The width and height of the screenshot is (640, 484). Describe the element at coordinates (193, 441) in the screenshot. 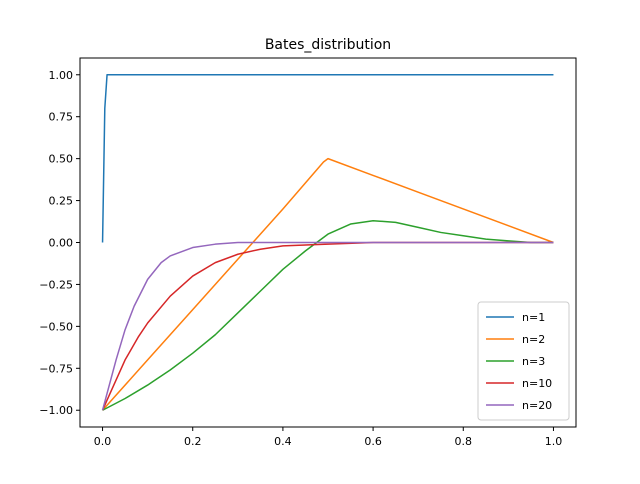

I see `x-tick-label: 0.2` at that location.